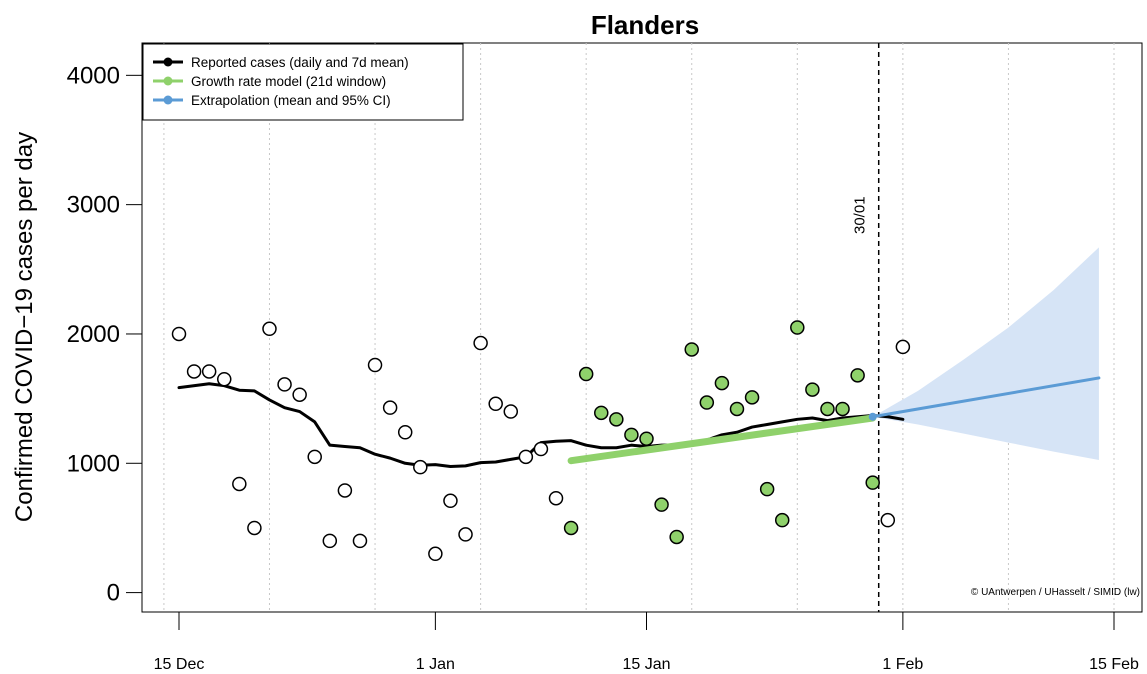 The width and height of the screenshot is (1147, 674). What do you see at coordinates (93, 205) in the screenshot?
I see `y-tick-label: 3000` at bounding box center [93, 205].